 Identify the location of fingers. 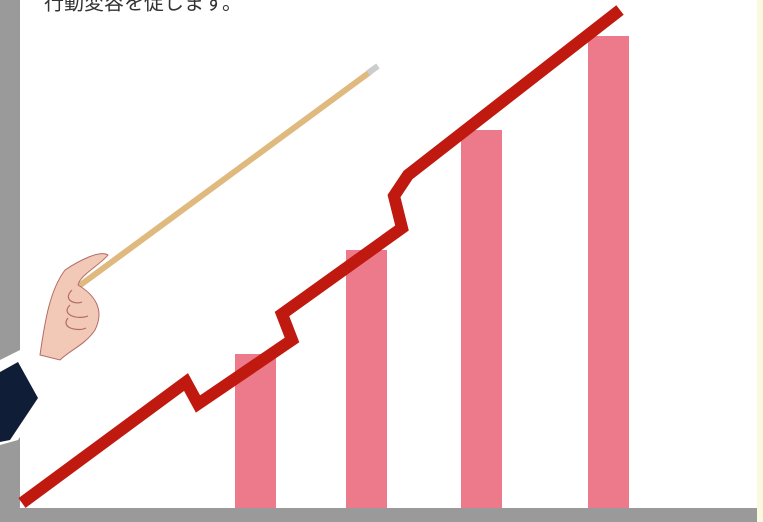
(77, 310).